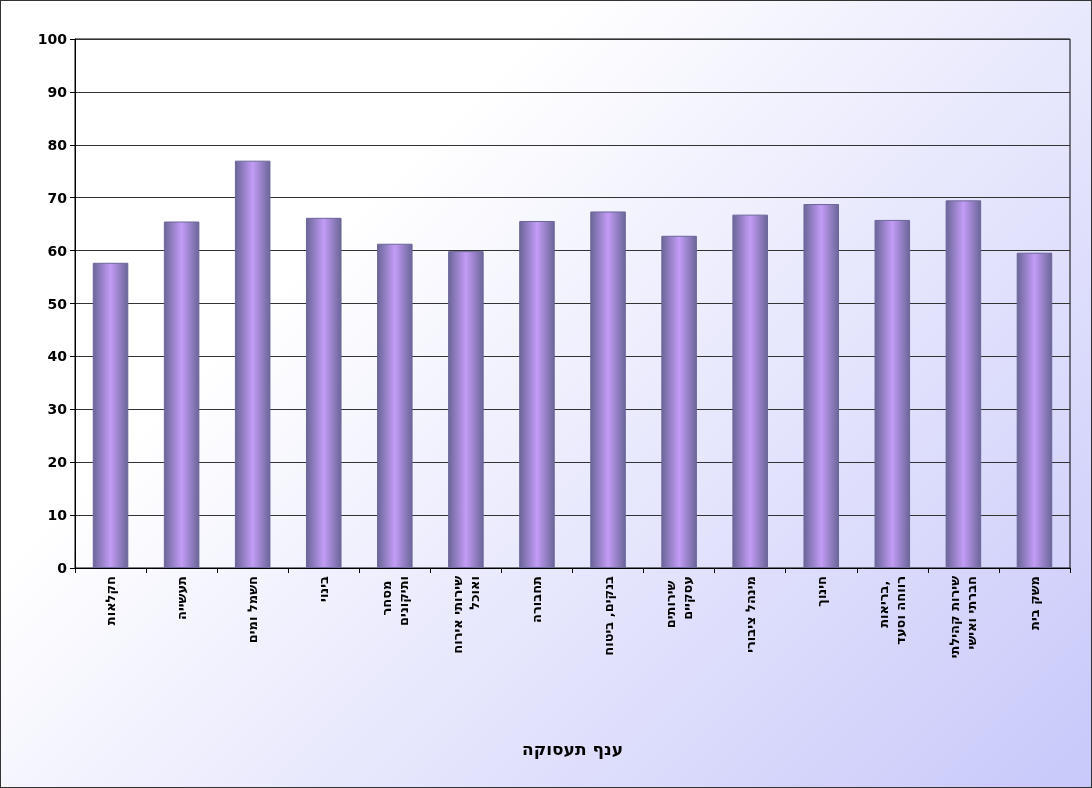 This screenshot has height=788, width=1092. What do you see at coordinates (182, 598) in the screenshot?
I see `x-tick-label: תעשייה` at bounding box center [182, 598].